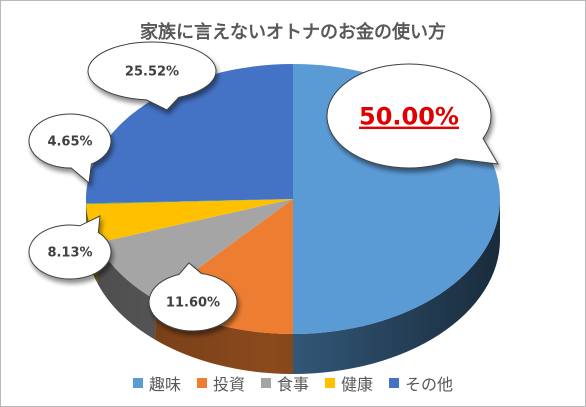 This screenshot has width=586, height=407. What do you see at coordinates (165, 384) in the screenshot?
I see `legend-label: 趣味` at bounding box center [165, 384].